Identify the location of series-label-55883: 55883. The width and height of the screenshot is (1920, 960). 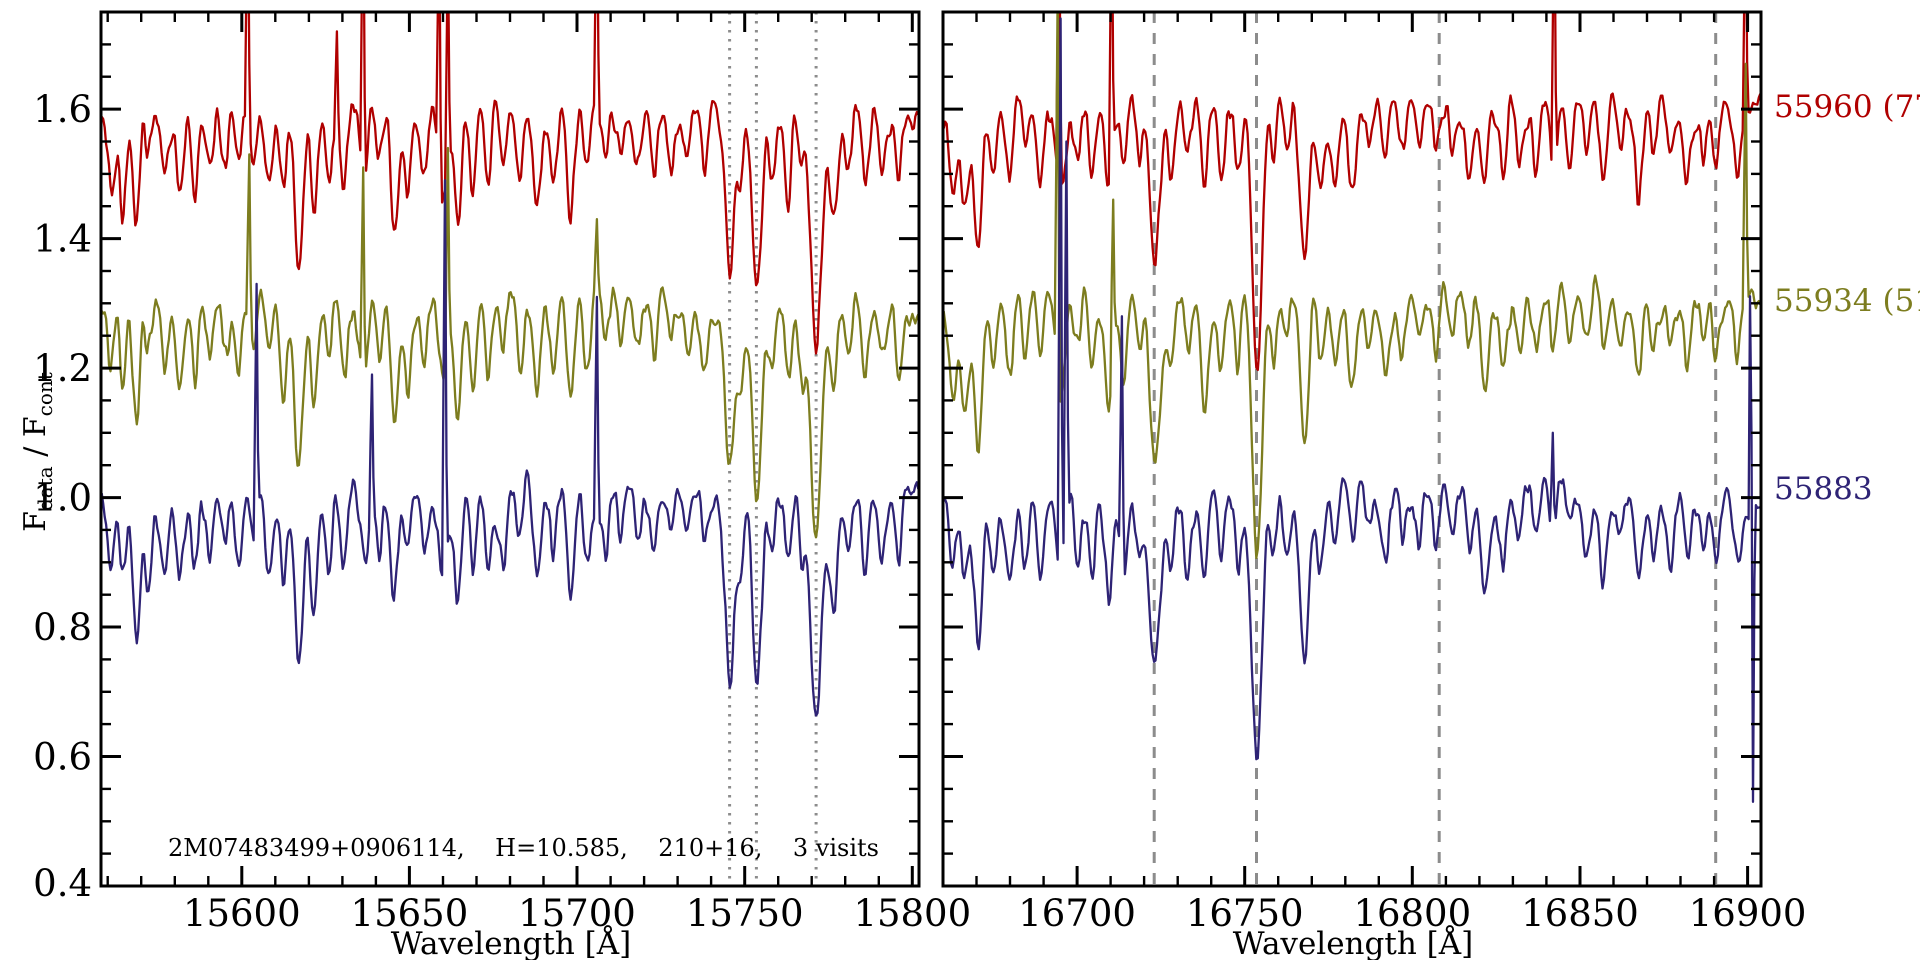
(1823, 489).